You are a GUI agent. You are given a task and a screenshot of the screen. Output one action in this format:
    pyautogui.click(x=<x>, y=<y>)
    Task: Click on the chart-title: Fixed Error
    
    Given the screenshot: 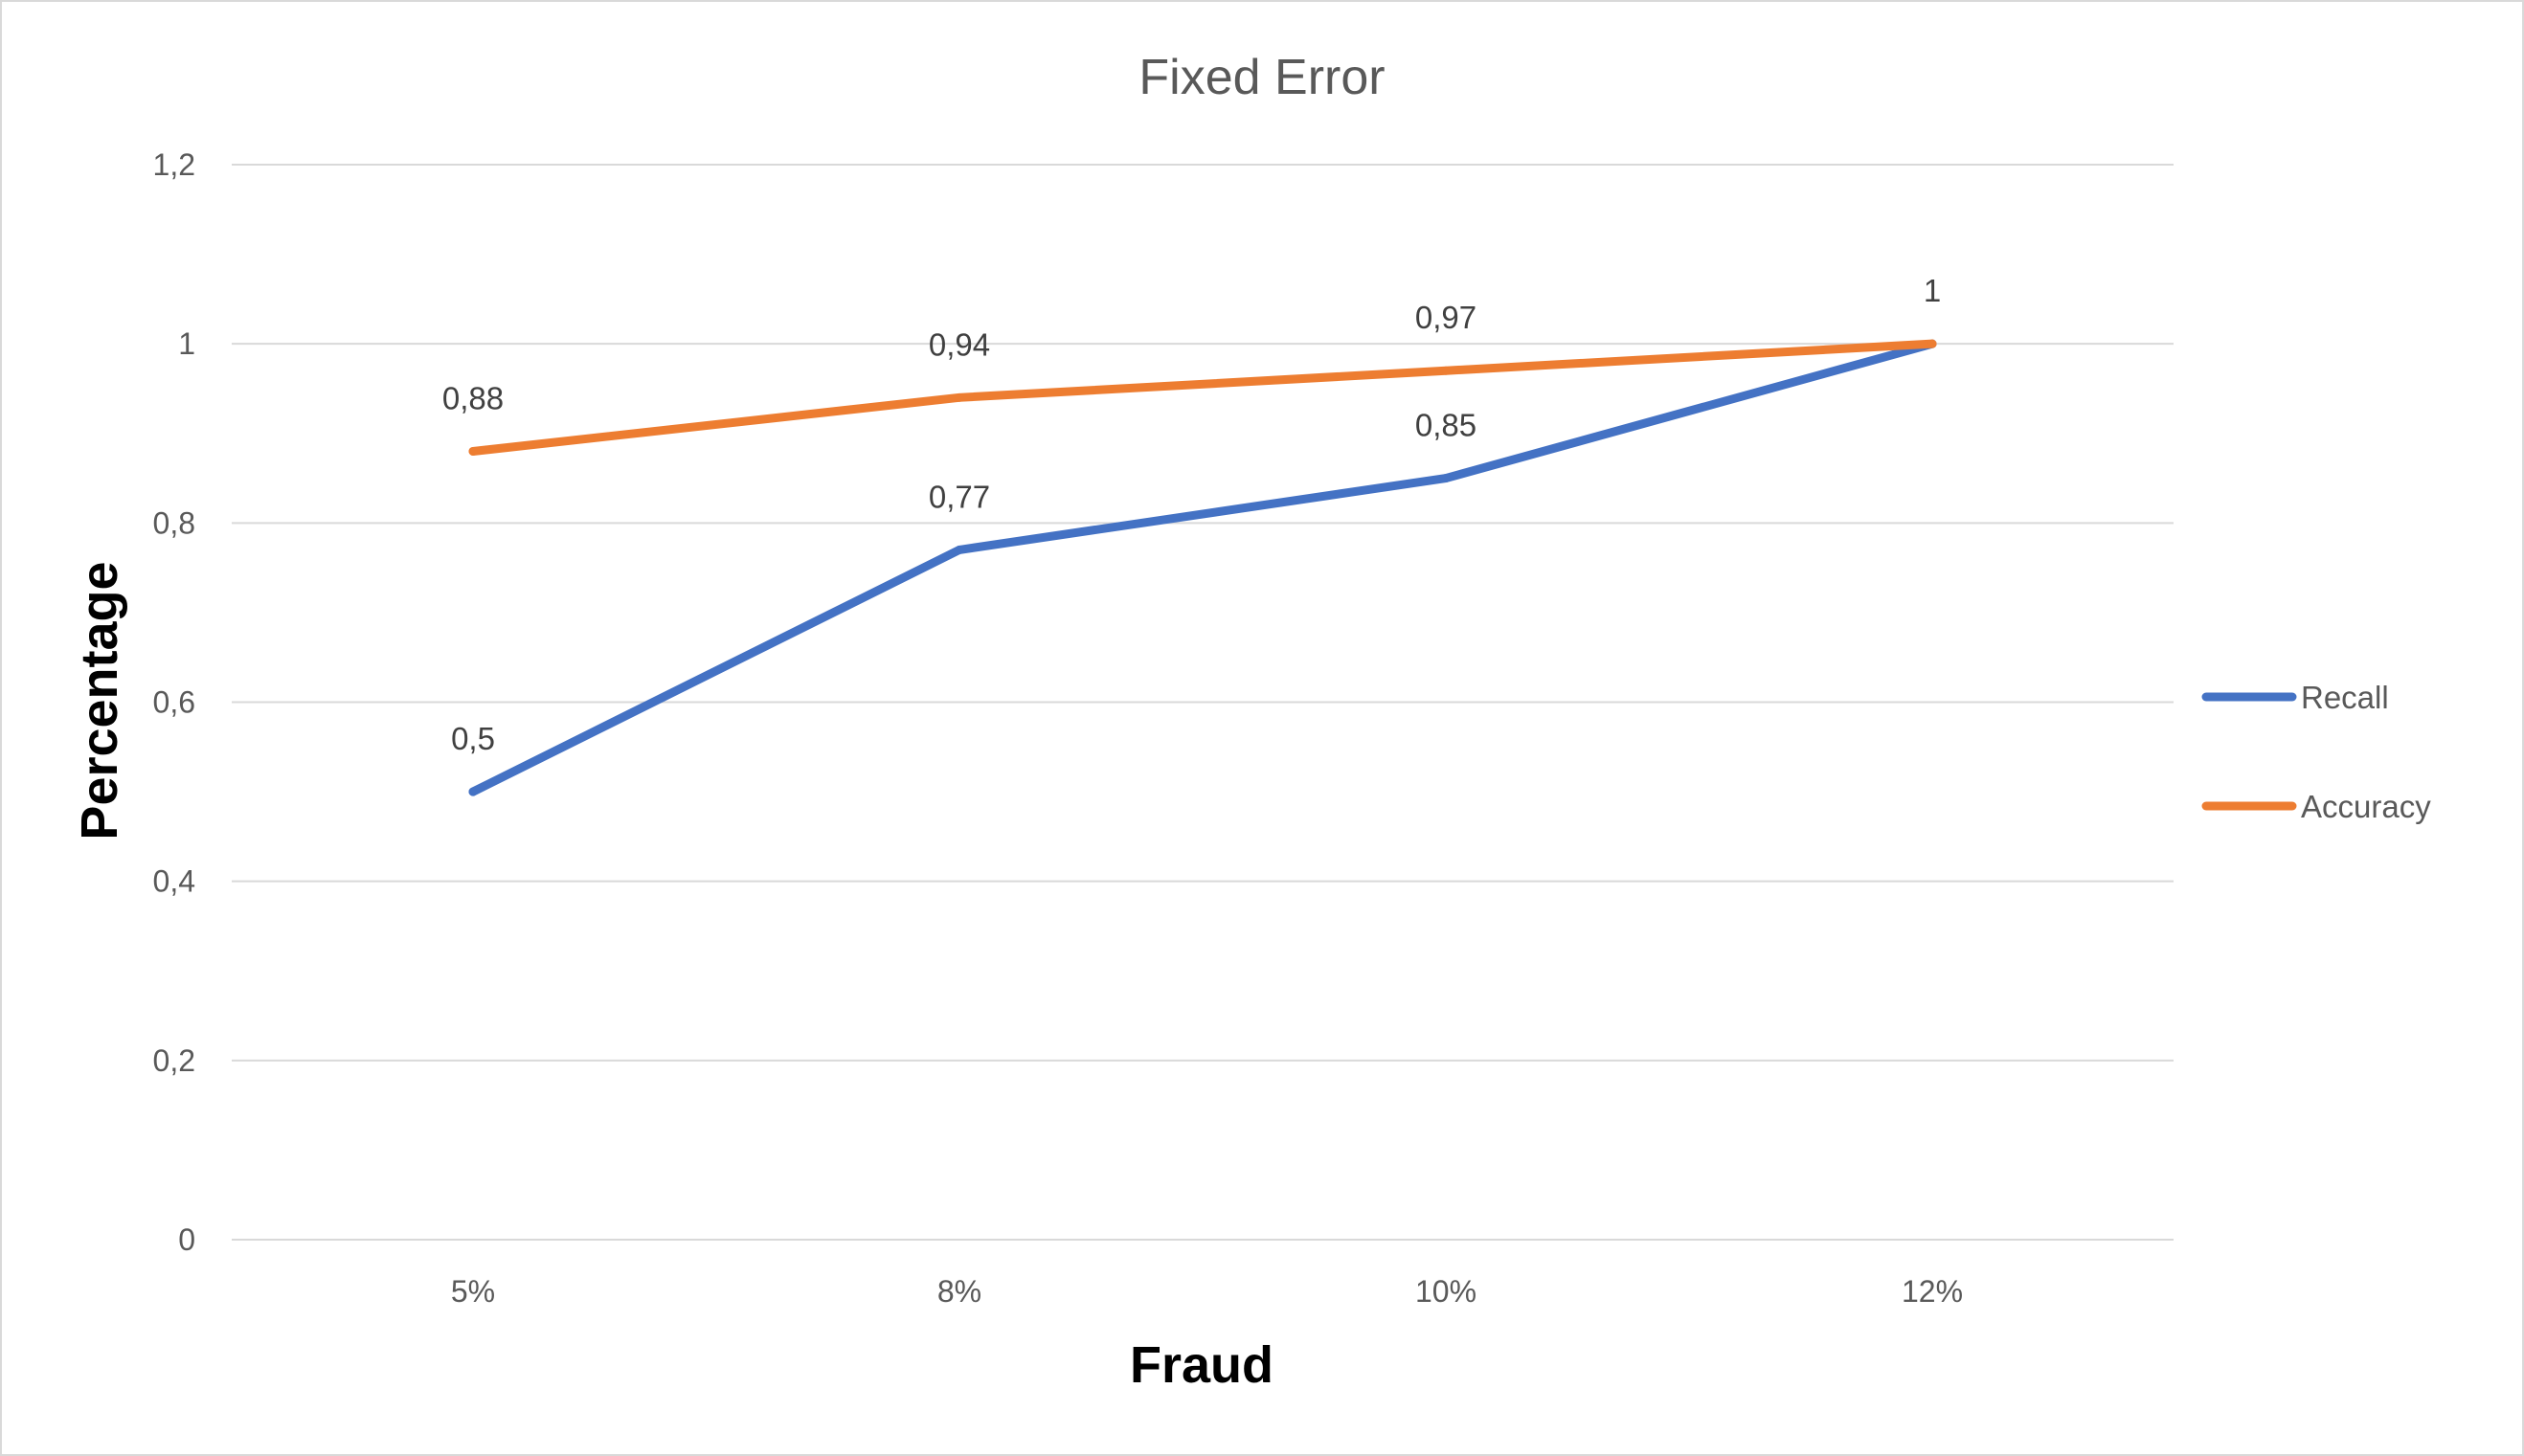 What is the action you would take?
    pyautogui.click(x=1262, y=77)
    